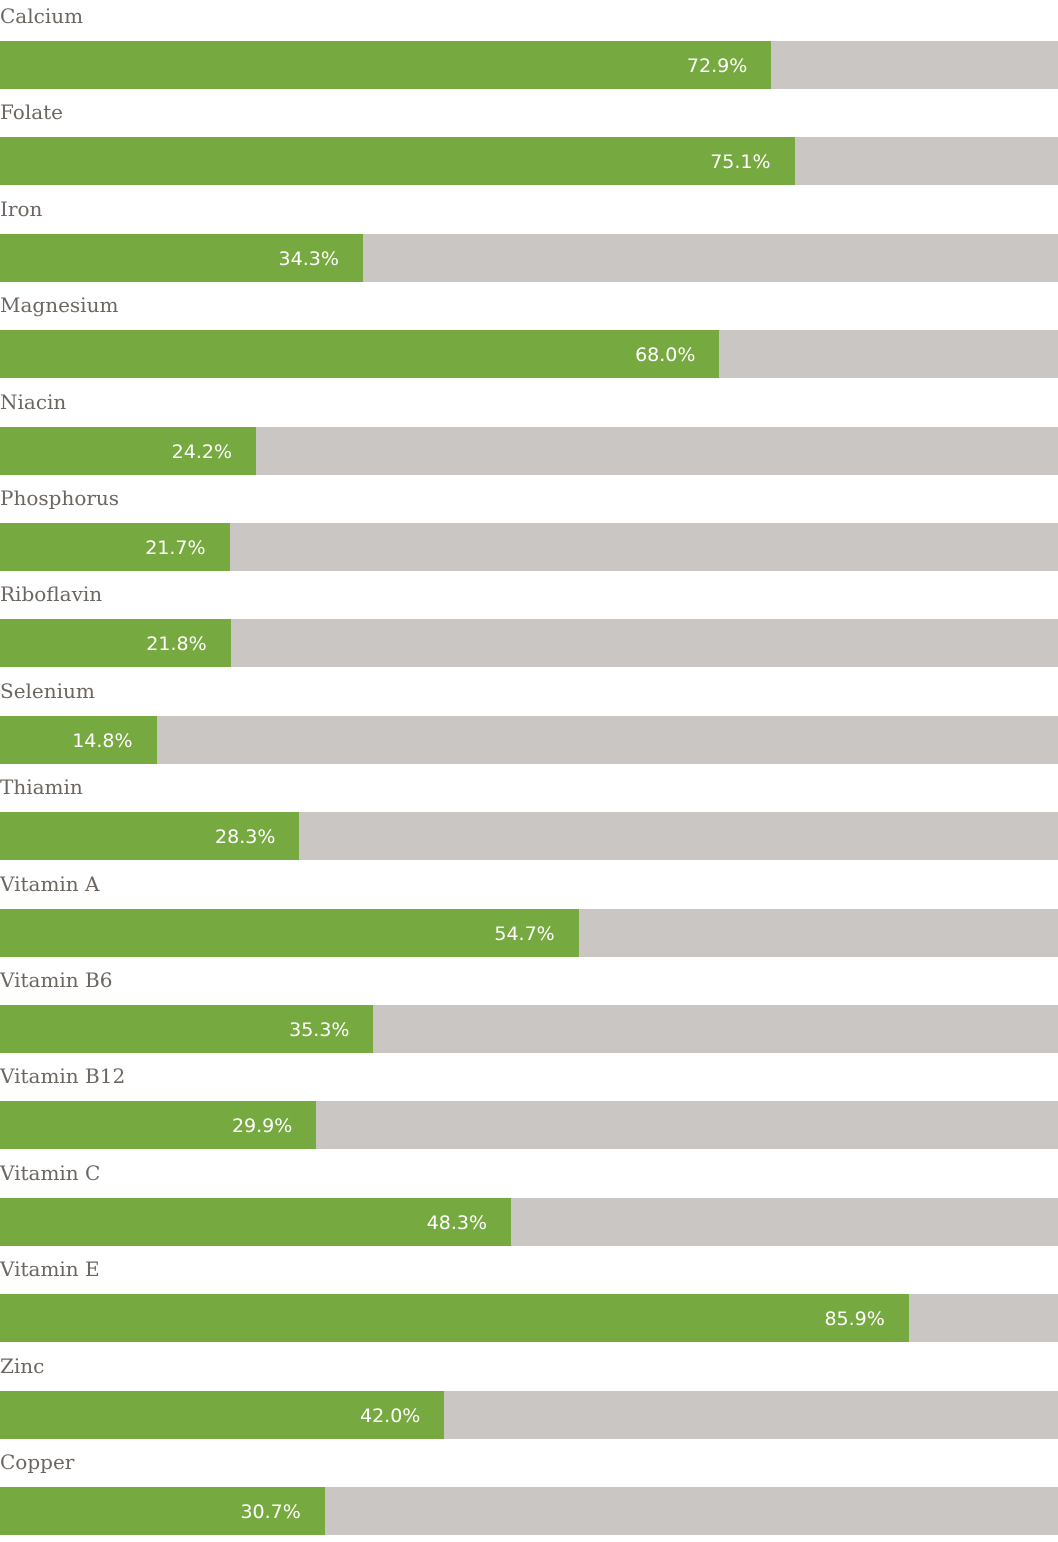 This screenshot has width=1058, height=1542. What do you see at coordinates (60, 498) in the screenshot?
I see `category-label: Phosphorus` at bounding box center [60, 498].